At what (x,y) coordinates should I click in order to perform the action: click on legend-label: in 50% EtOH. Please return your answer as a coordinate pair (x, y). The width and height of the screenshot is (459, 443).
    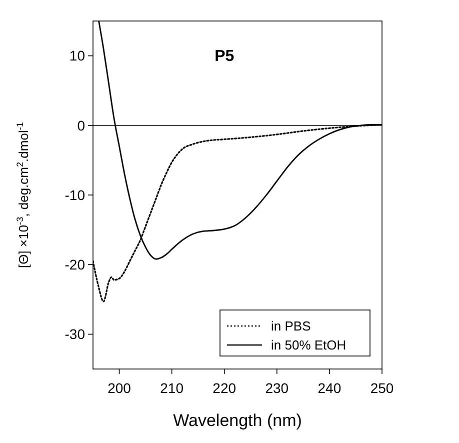
    Looking at the image, I should click on (308, 345).